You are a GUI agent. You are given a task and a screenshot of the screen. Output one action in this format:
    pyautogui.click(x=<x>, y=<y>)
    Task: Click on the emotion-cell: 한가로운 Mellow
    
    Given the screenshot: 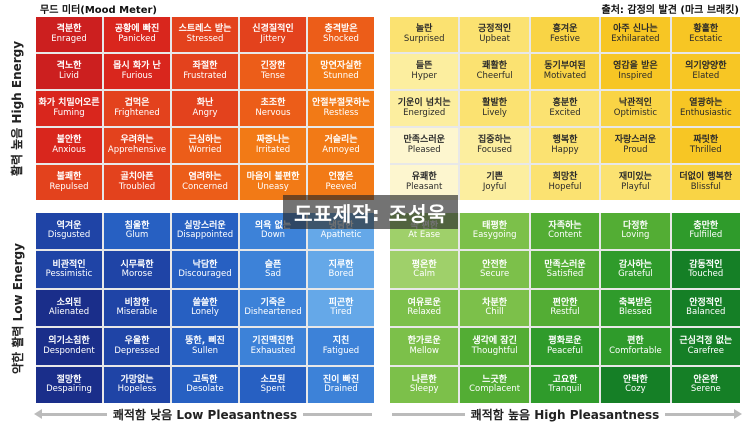 What is the action you would take?
    pyautogui.click(x=424, y=346)
    